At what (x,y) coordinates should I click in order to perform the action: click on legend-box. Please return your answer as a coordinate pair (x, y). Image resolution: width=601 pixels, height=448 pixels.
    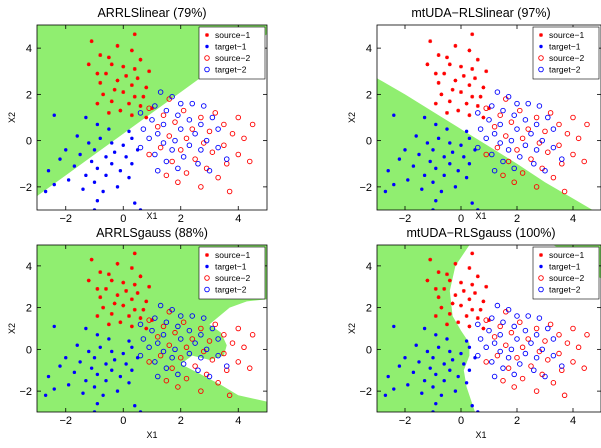
    Looking at the image, I should click on (232, 273).